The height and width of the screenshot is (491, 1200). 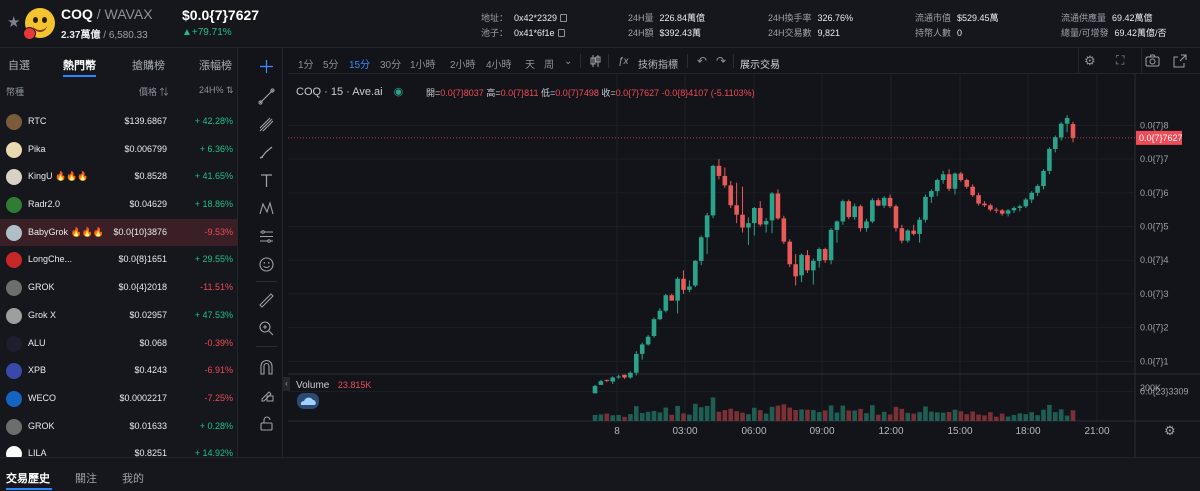 What do you see at coordinates (530, 65) in the screenshot?
I see `interval-day: 天` at bounding box center [530, 65].